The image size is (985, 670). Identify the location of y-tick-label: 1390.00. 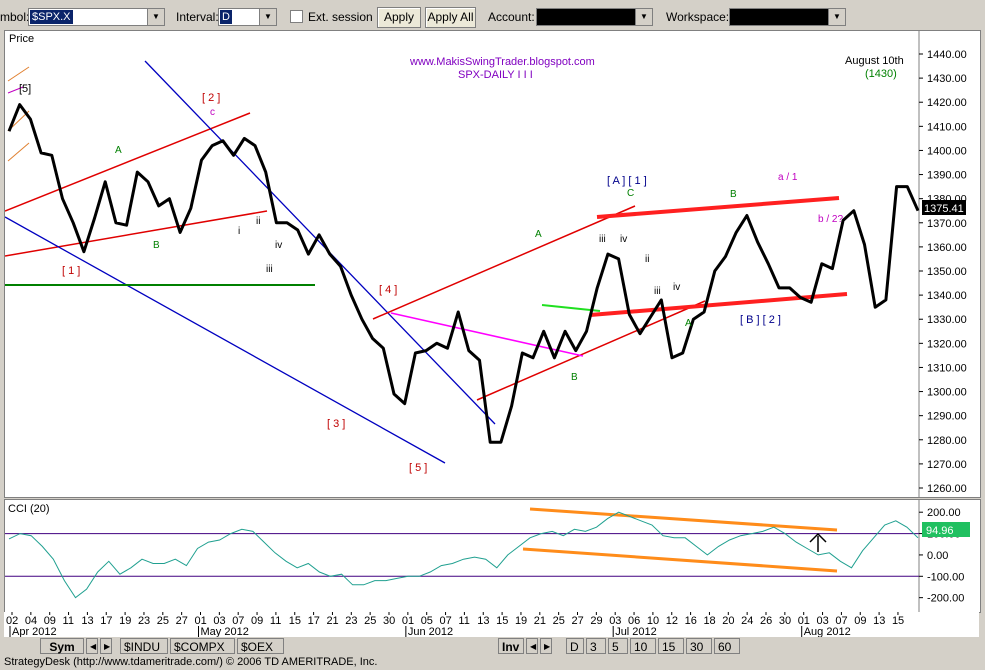
(947, 176).